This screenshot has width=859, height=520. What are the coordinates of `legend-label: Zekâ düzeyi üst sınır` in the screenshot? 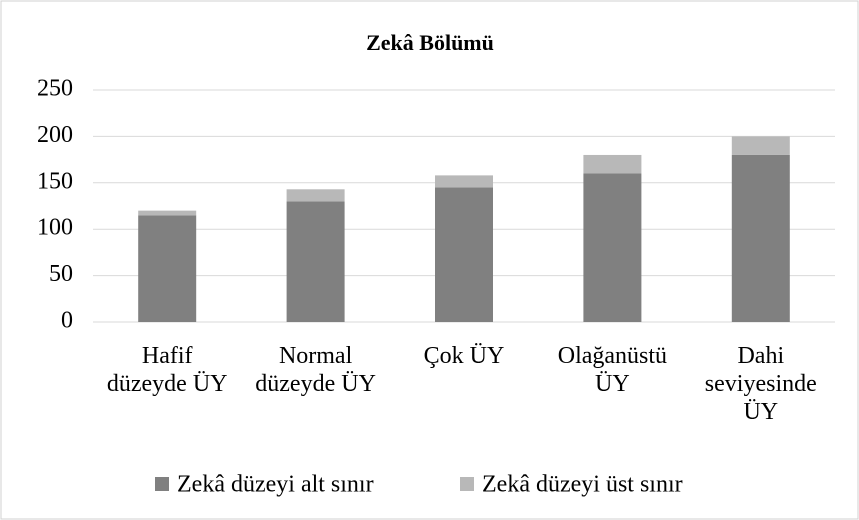 It's located at (582, 485).